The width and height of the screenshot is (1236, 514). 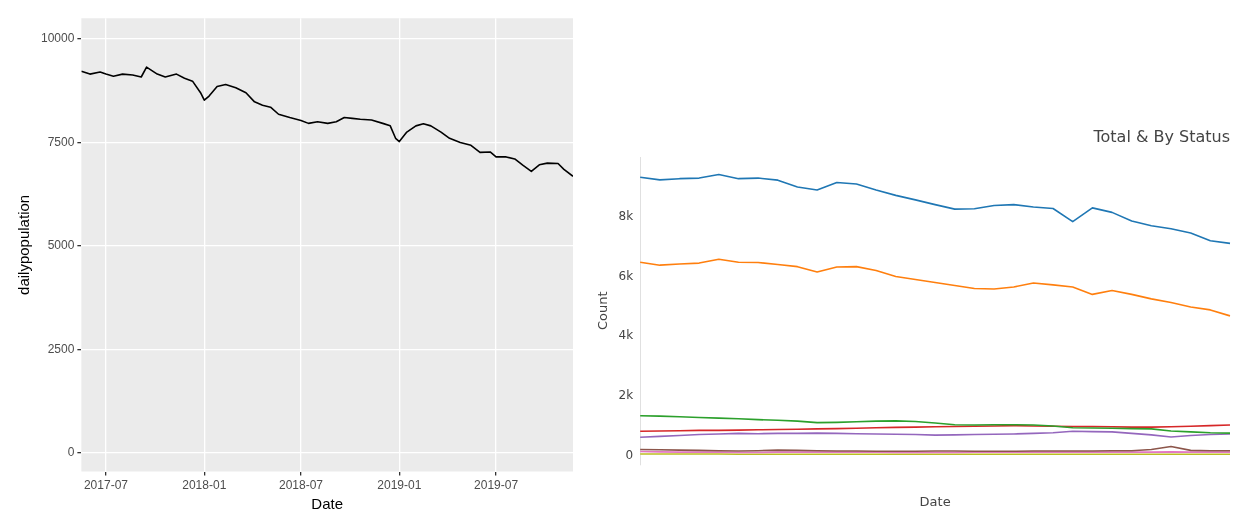 I want to click on y-tick-label: 2k, so click(x=626, y=394).